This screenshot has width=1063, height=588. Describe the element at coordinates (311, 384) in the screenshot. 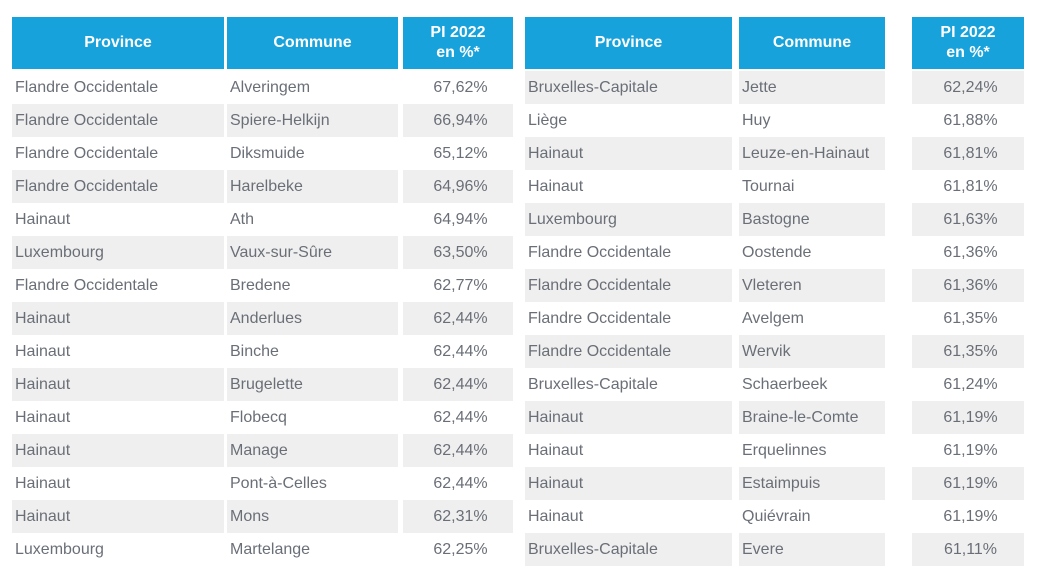

I see `commune-cell: Brugelette` at that location.